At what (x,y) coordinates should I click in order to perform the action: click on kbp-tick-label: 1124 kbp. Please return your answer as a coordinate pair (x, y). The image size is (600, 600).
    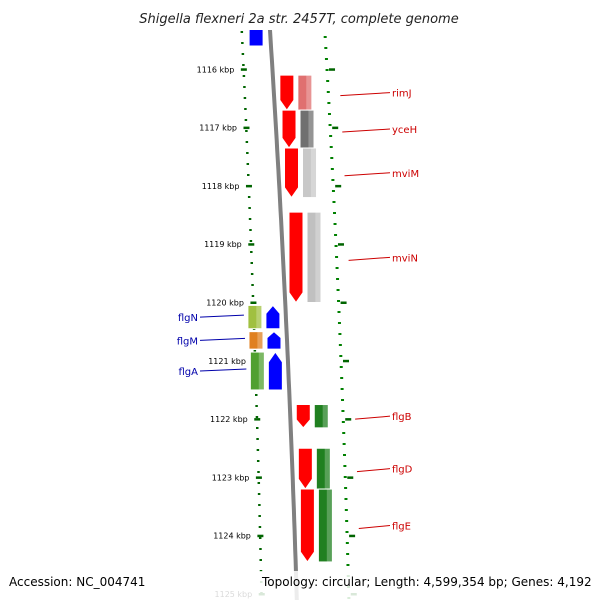
    Looking at the image, I should click on (232, 536).